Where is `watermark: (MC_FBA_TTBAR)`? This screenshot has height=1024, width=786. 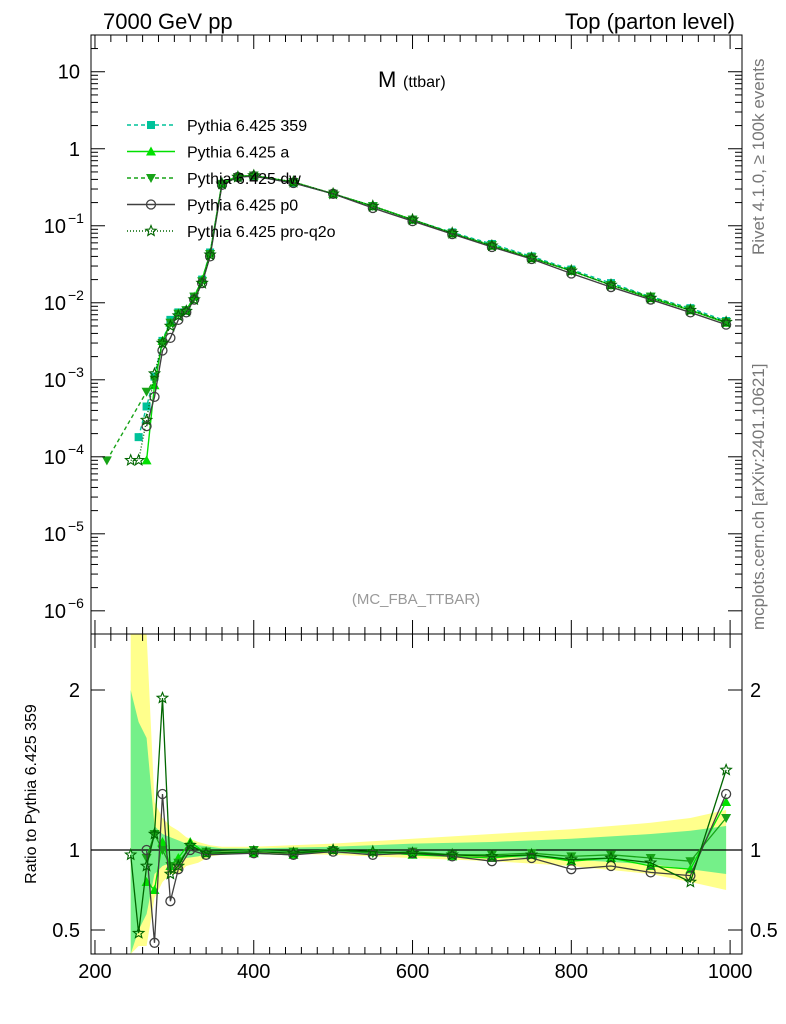 watermark: (MC_FBA_TTBAR) is located at coordinates (416, 599).